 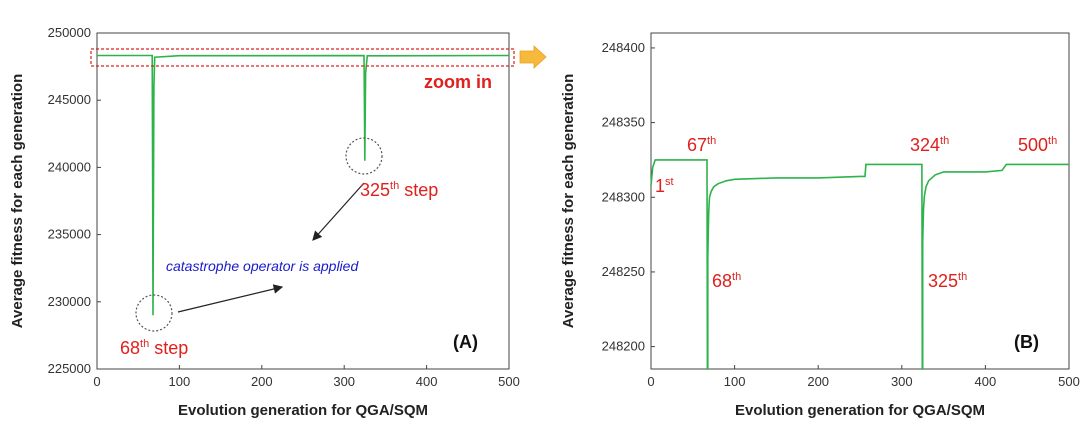 I want to click on label-68th-num: 68, so click(x=722, y=281).